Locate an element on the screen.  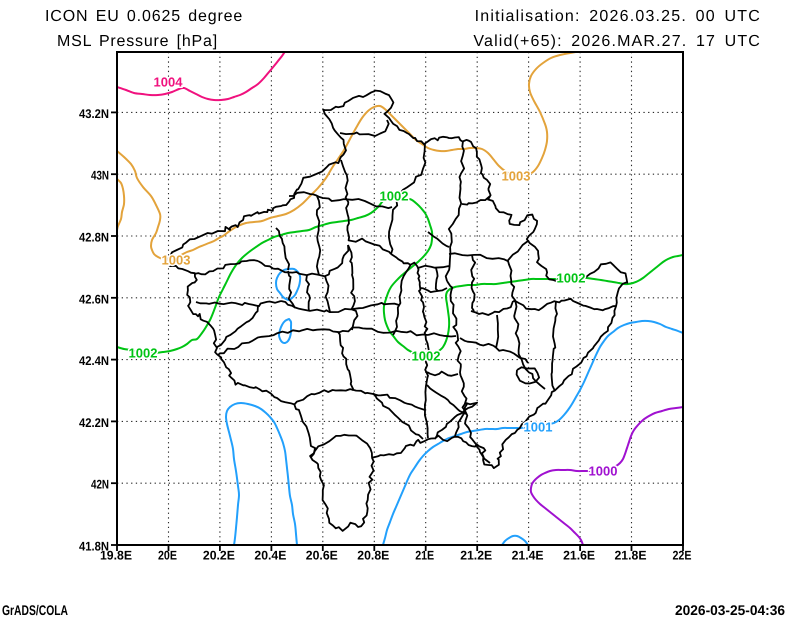
svg-text: 20.8E is located at coordinates (373, 556).